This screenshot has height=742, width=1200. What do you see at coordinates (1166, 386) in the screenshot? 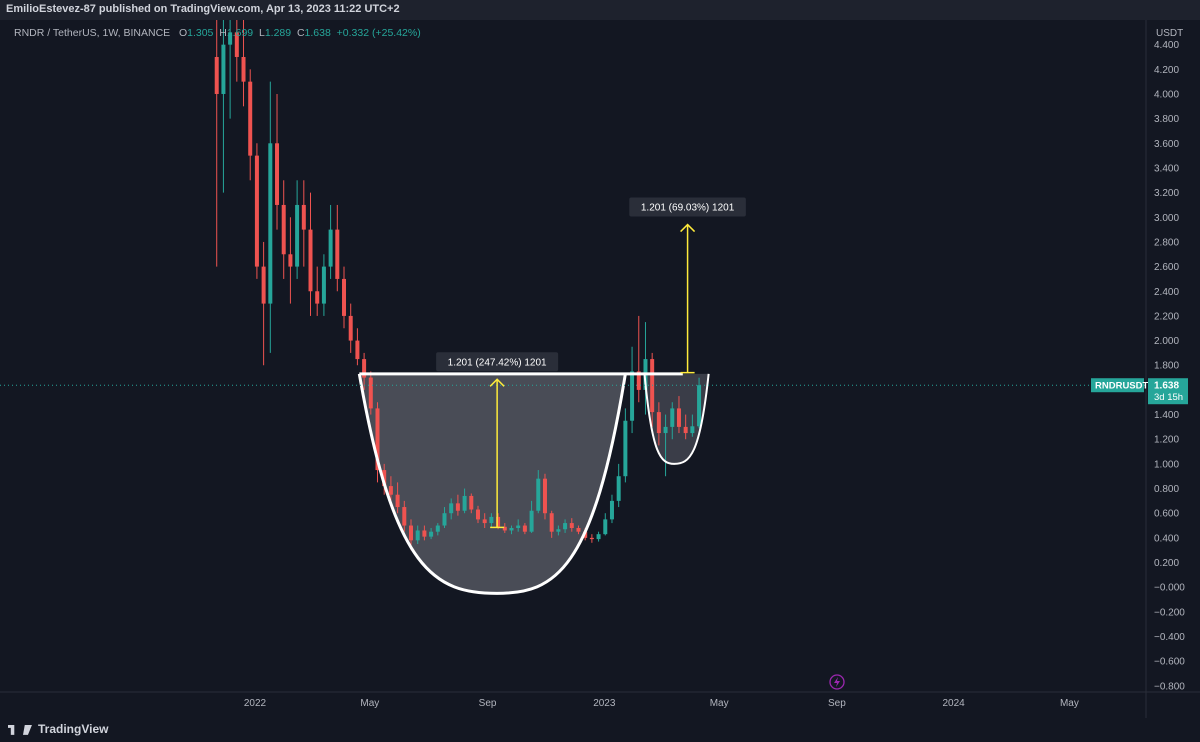
I see `current-price-value: 1.638` at bounding box center [1166, 386].